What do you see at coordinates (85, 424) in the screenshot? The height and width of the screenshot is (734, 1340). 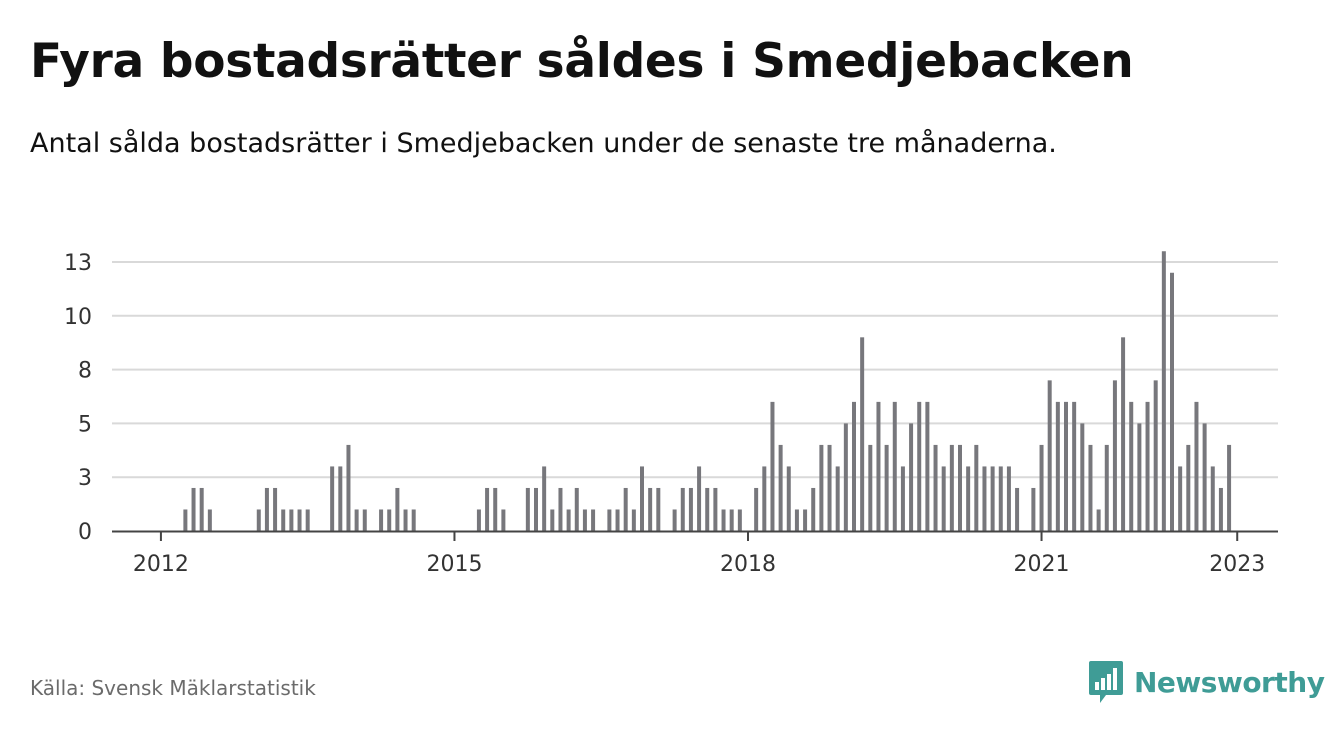 I see `y-tick-label: 5` at bounding box center [85, 424].